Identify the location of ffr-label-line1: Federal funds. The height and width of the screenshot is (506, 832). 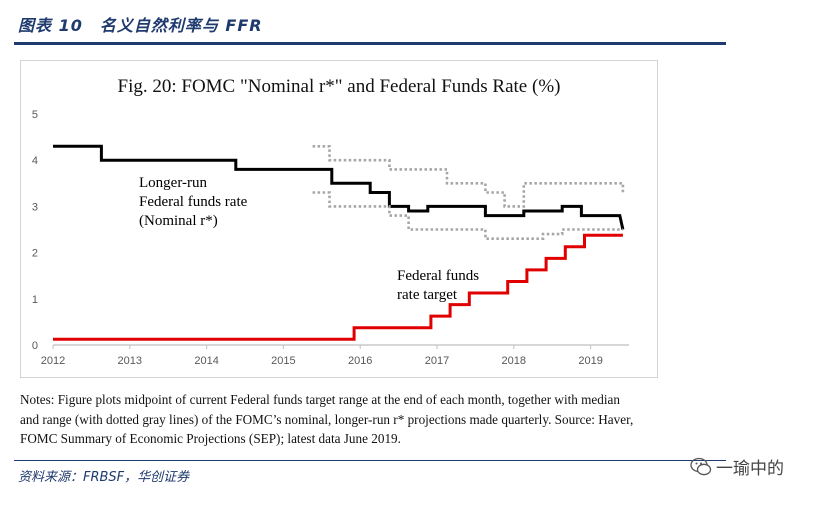
(438, 276).